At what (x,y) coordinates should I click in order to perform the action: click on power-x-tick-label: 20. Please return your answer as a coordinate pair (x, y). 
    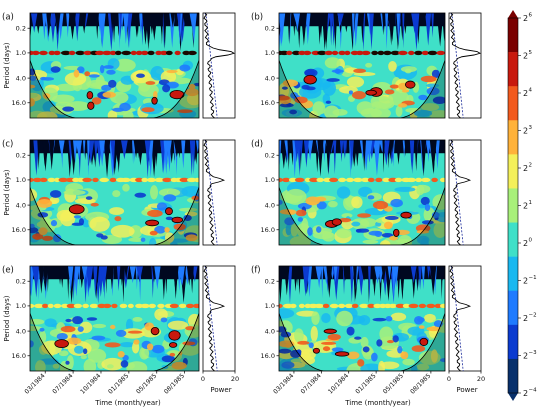
    Looking at the image, I should click on (481, 379).